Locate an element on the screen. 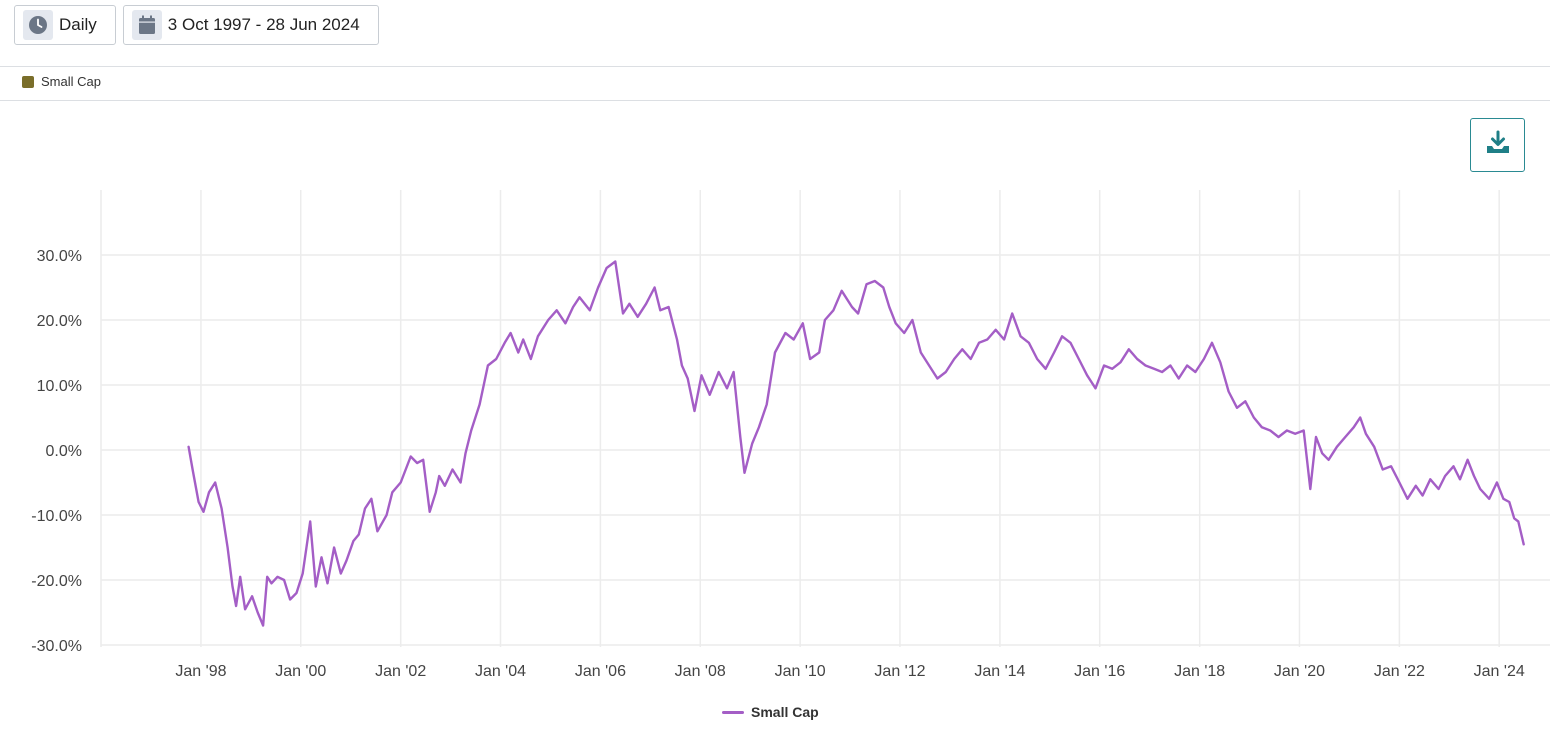 The height and width of the screenshot is (735, 1550). x-tick-label: Jan '22 is located at coordinates (1399, 671).